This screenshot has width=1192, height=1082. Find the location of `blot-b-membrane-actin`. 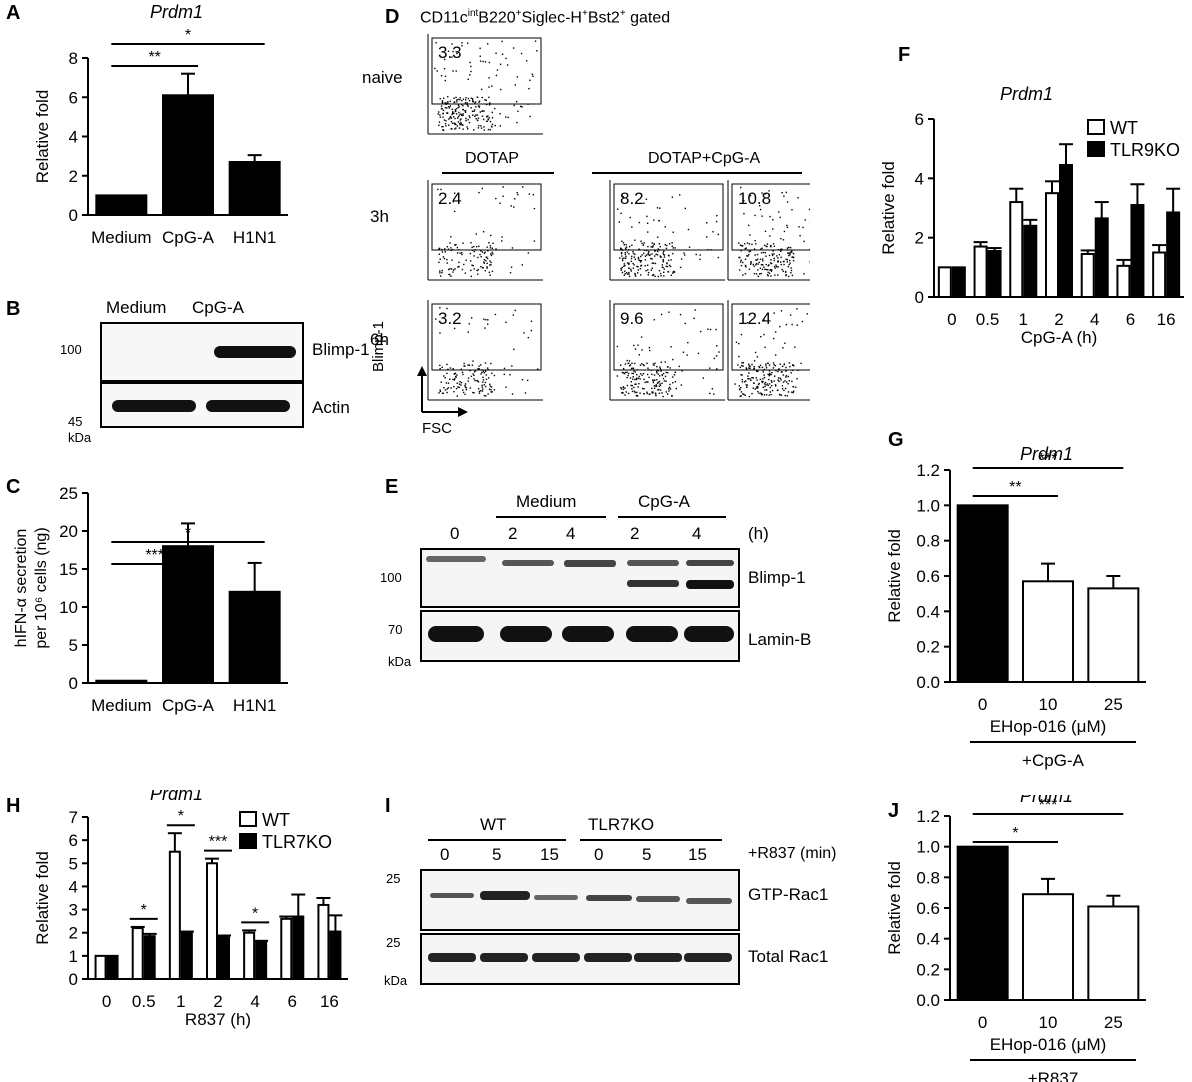

blot-b-membrane-actin is located at coordinates (202, 405).